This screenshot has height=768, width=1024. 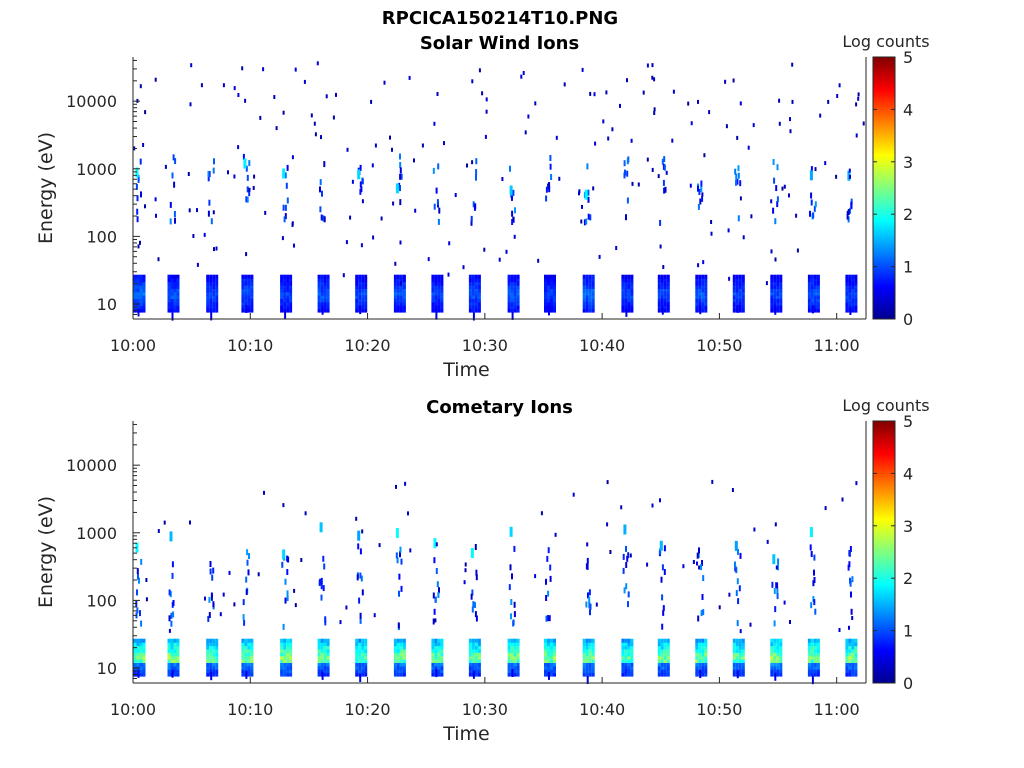 I want to click on y-tick-label: 10, so click(x=107, y=668).